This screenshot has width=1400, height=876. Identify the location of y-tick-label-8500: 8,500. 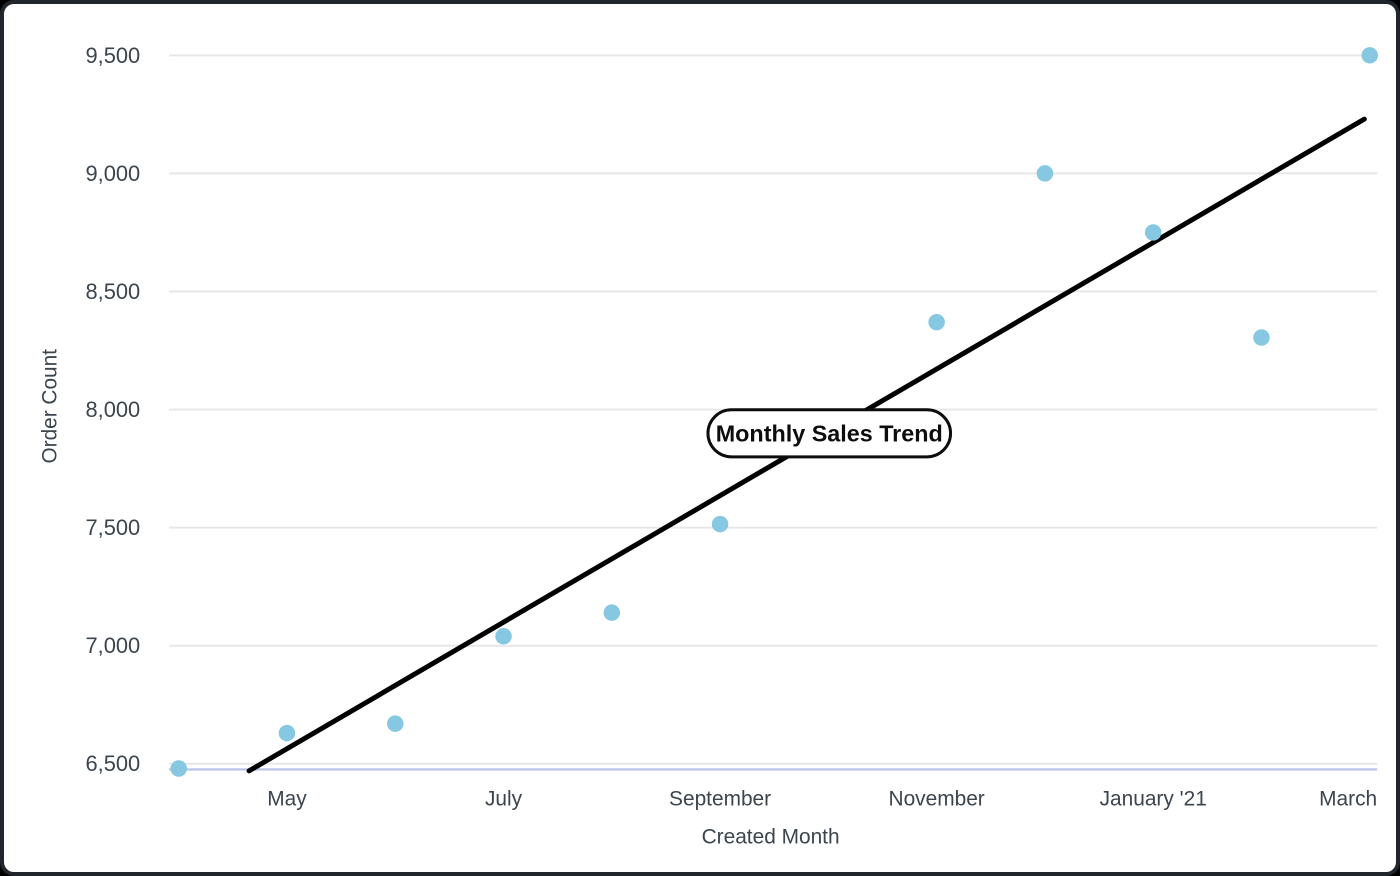
(112, 291).